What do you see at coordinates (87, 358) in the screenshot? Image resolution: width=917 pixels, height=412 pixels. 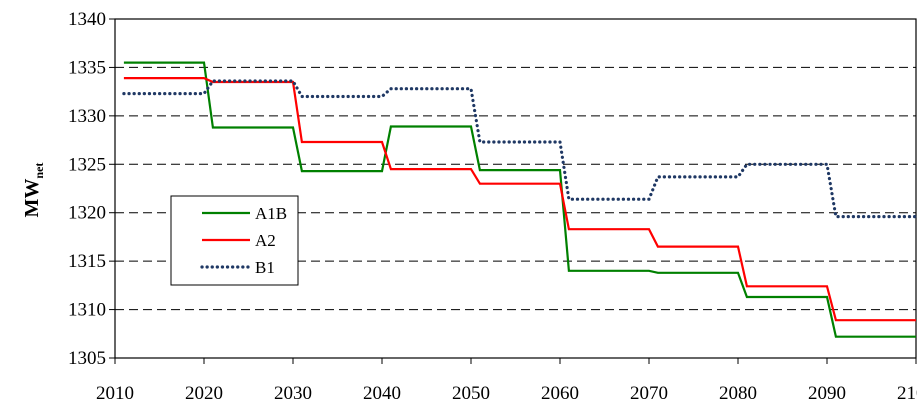 I see `y-tick-label: 1305` at bounding box center [87, 358].